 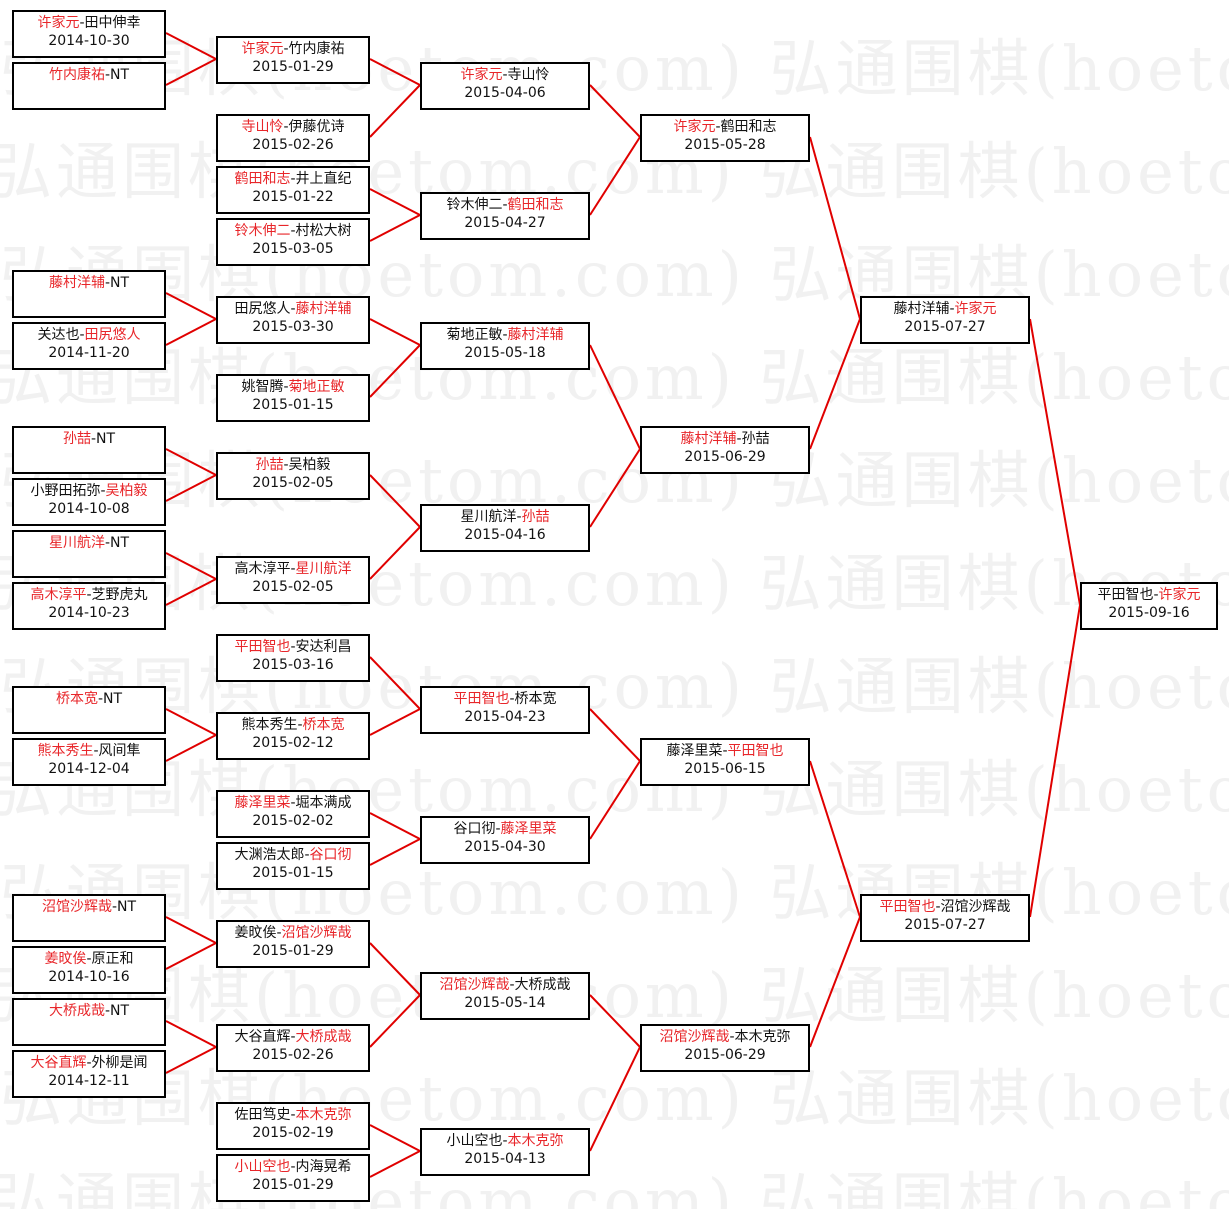 I want to click on match-box: 藤村洋辅-许家元 2015-07-27, so click(x=945, y=320).